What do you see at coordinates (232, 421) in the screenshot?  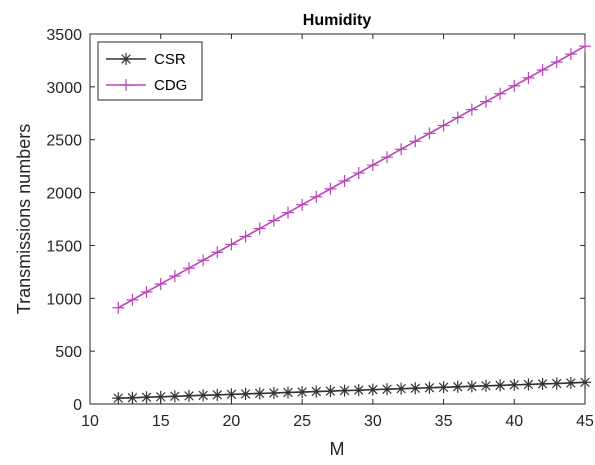 I see `x-tick-label: 20` at bounding box center [232, 421].